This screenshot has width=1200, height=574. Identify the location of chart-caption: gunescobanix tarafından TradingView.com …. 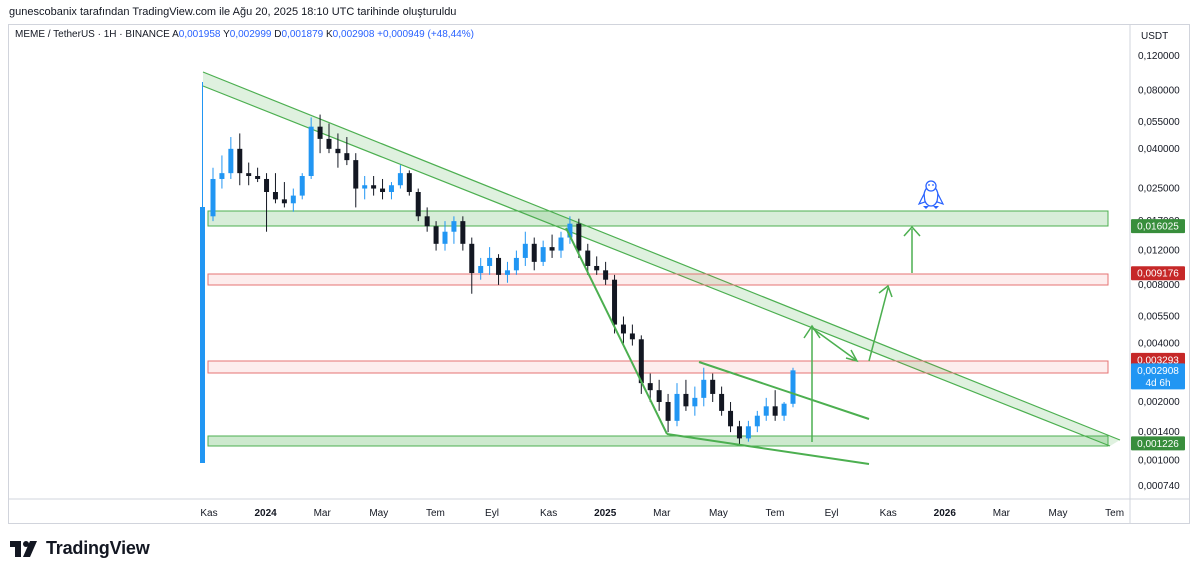
(233, 12).